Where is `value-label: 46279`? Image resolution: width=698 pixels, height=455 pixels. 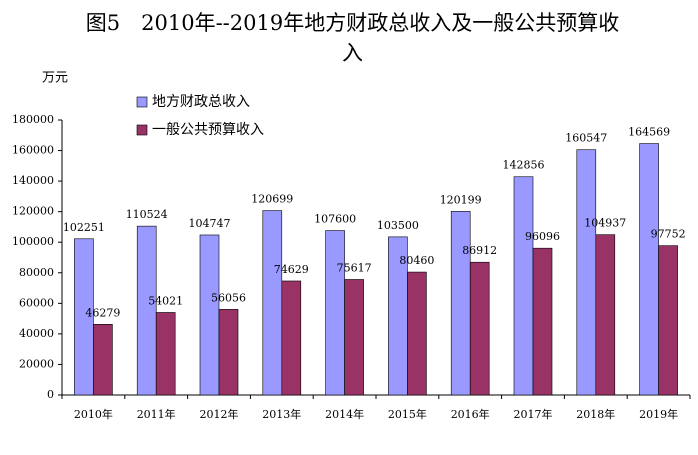 value-label: 46279 is located at coordinates (102, 312).